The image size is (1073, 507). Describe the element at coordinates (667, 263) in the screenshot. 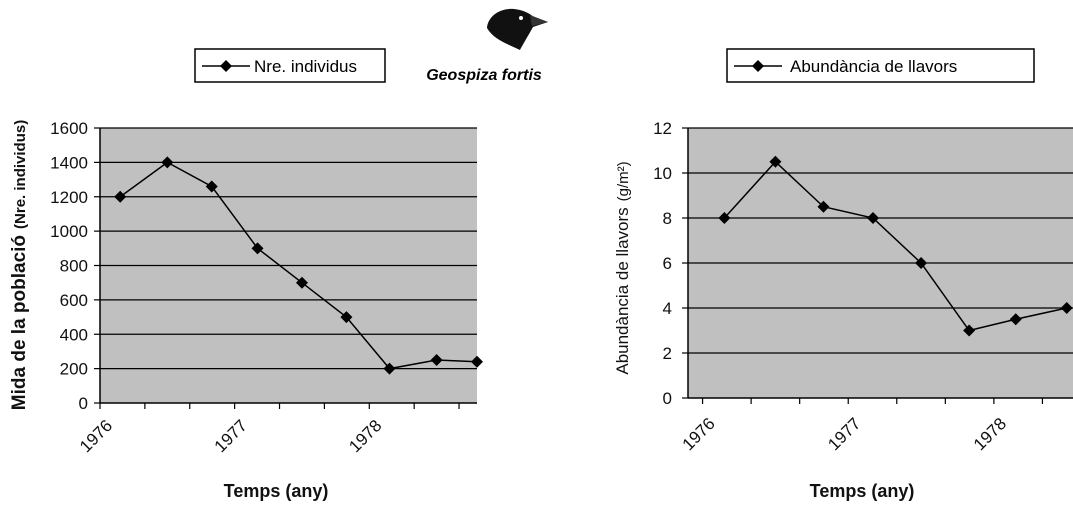

I see `y-tick-label: 6` at that location.